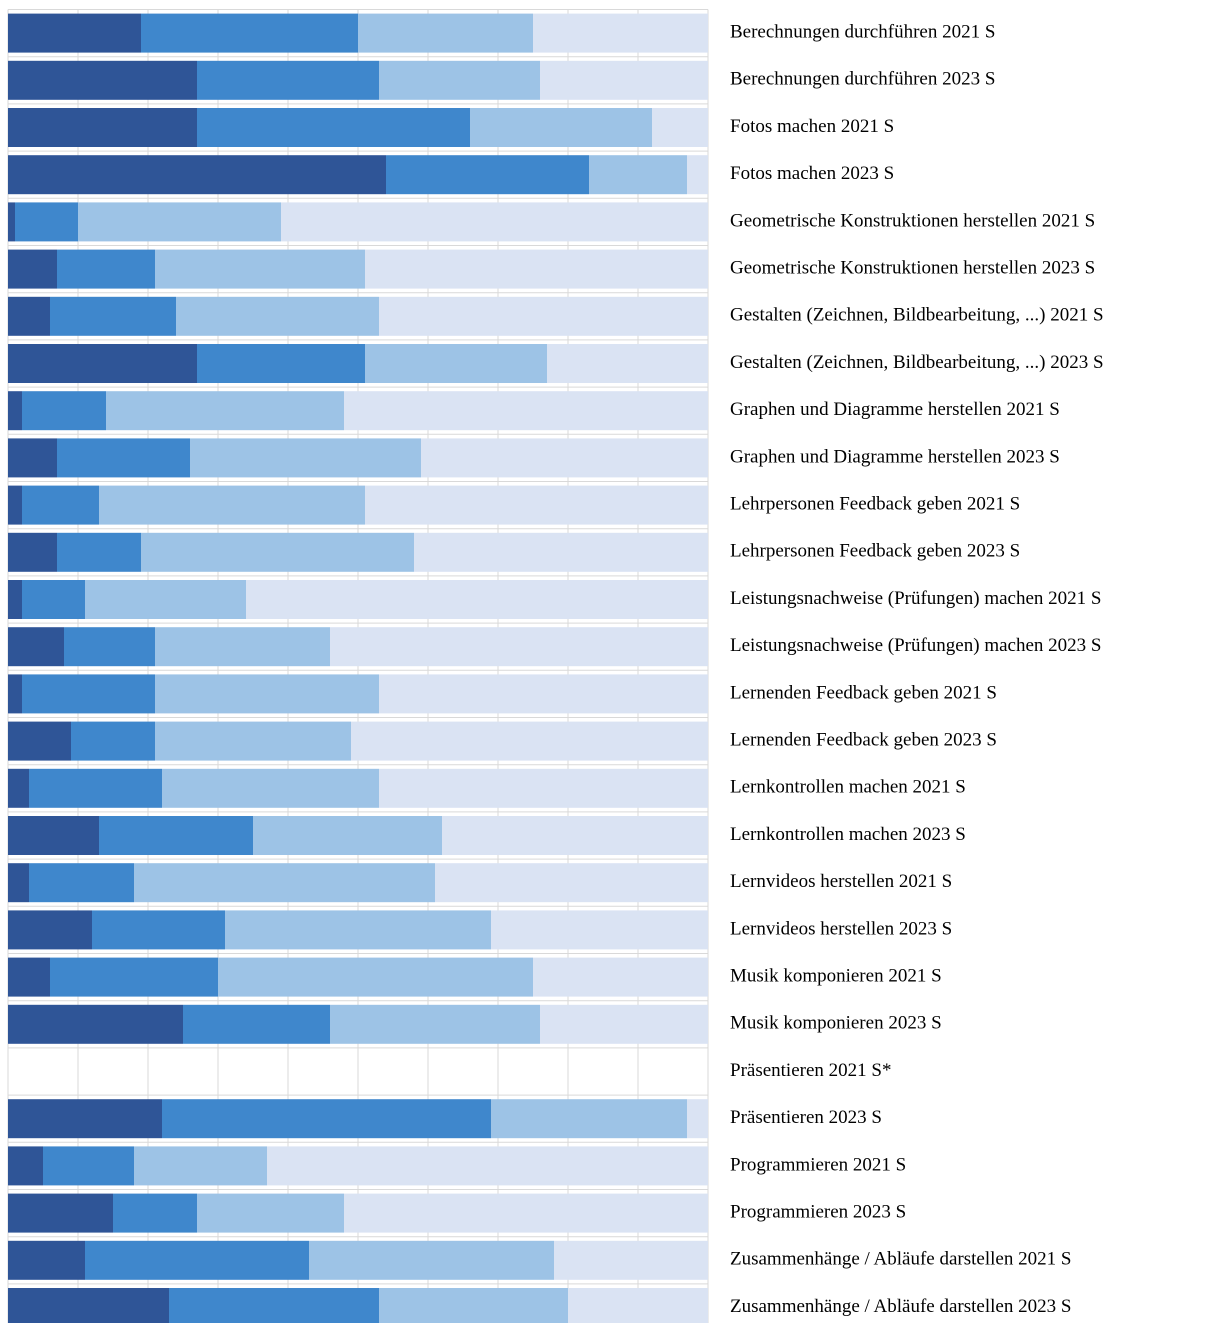  What do you see at coordinates (818, 1164) in the screenshot?
I see `category-label: Programmieren 2021 S` at bounding box center [818, 1164].